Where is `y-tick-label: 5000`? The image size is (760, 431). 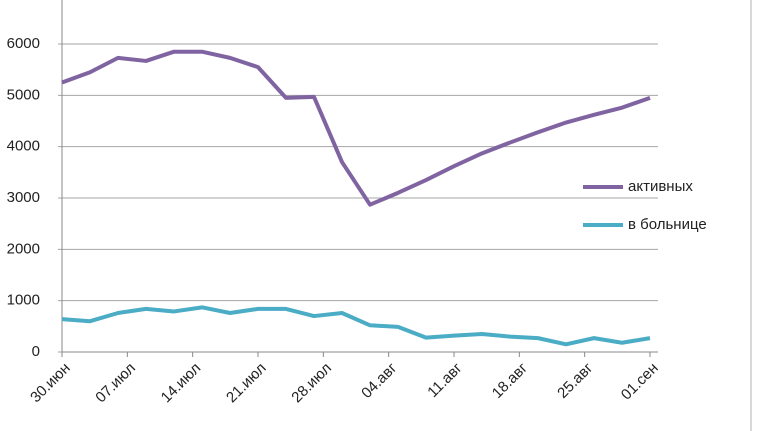
y-tick-label: 5000 is located at coordinates (23, 94).